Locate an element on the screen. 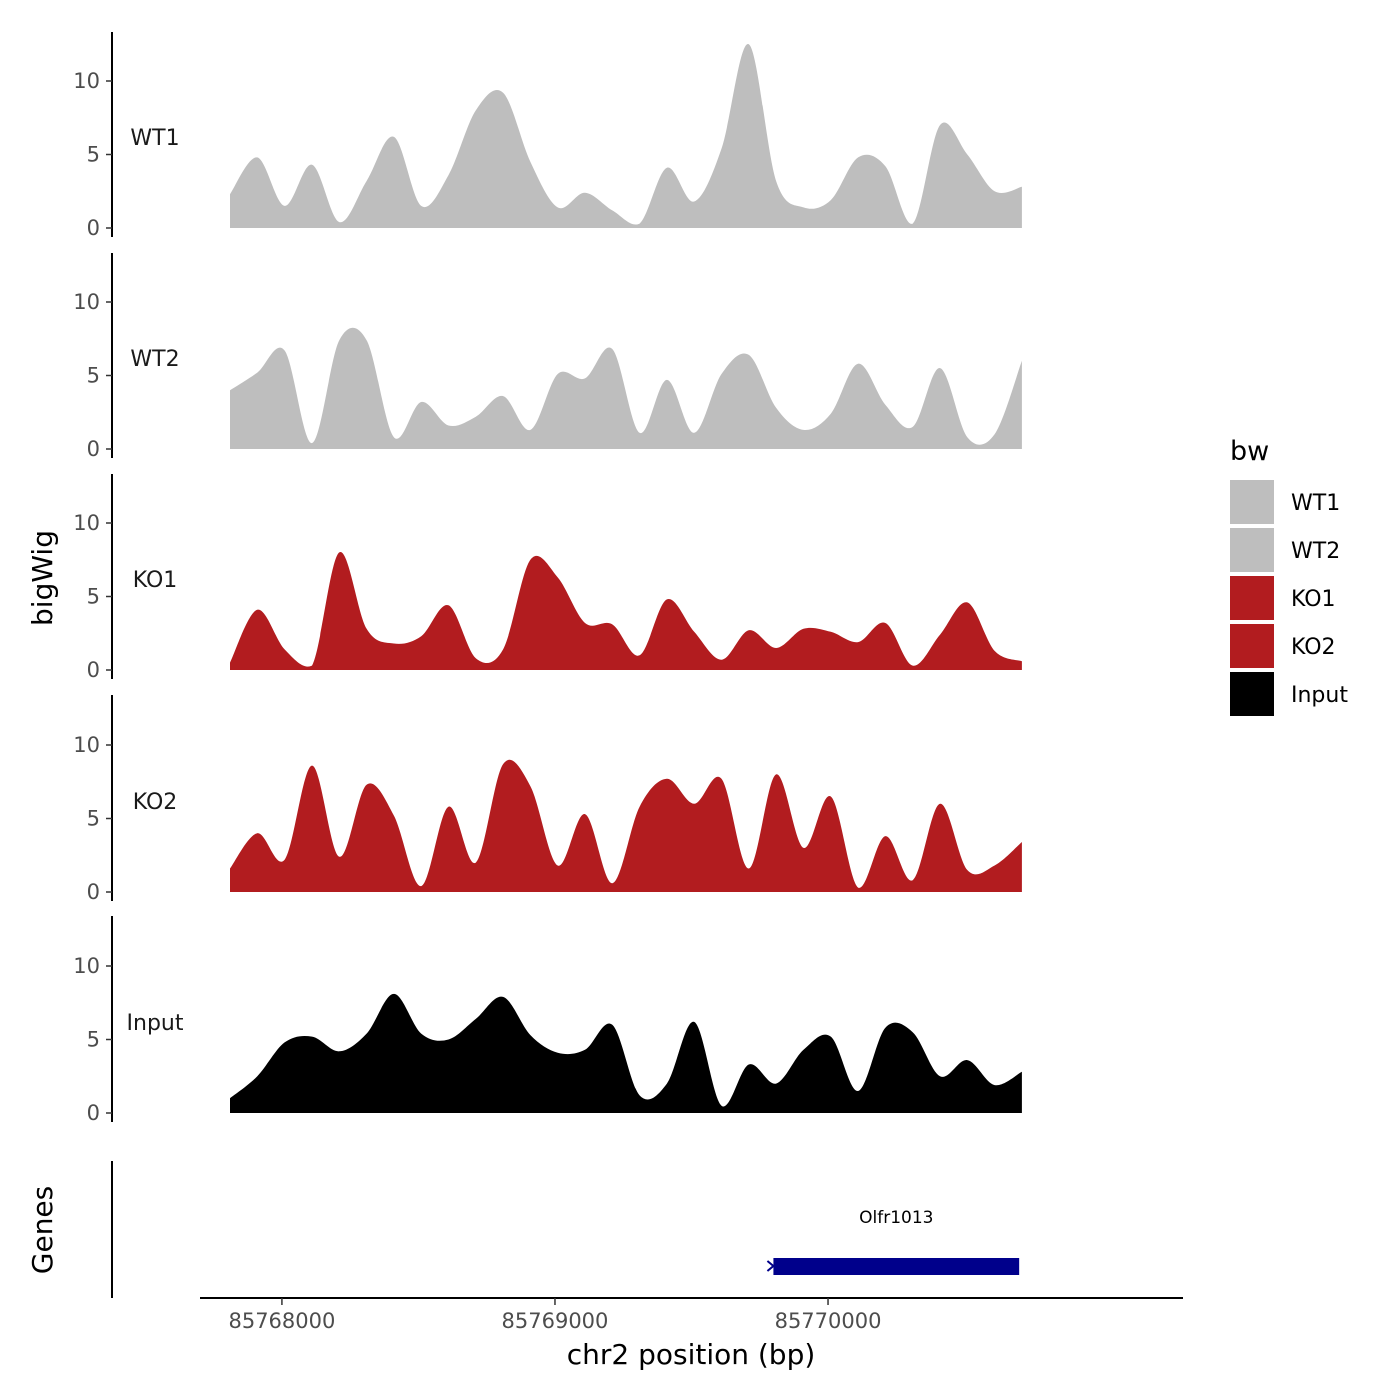 This screenshot has height=1400, width=1400. legend-label: KO1 is located at coordinates (1313, 599).